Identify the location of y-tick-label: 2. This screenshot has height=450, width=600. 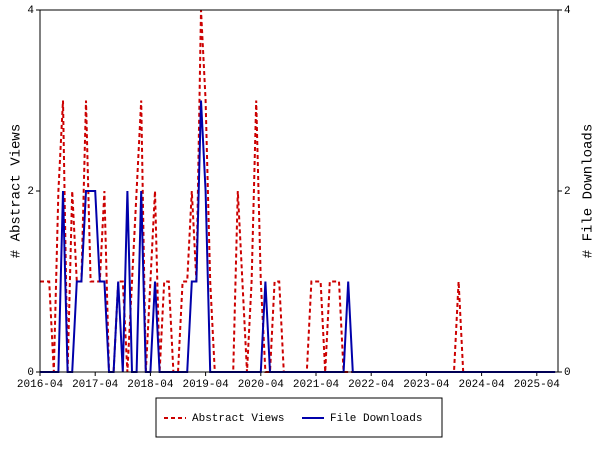
(30, 192).